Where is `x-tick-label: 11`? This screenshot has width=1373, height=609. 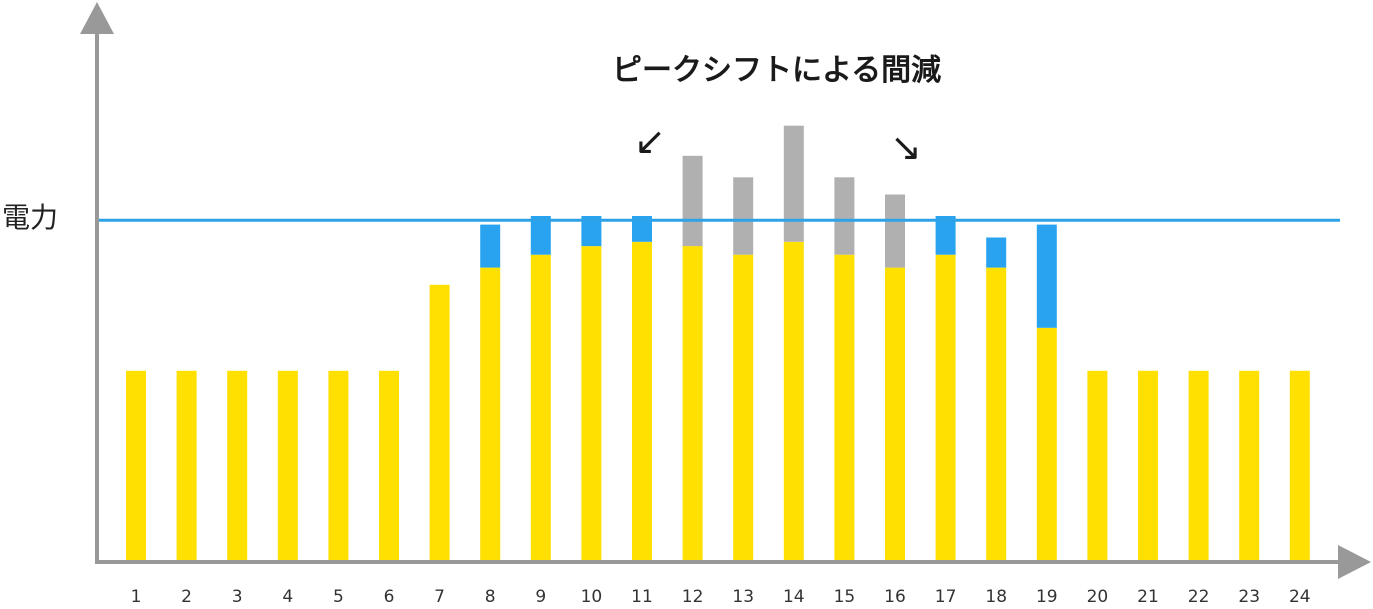
x-tick-label: 11 is located at coordinates (642, 597).